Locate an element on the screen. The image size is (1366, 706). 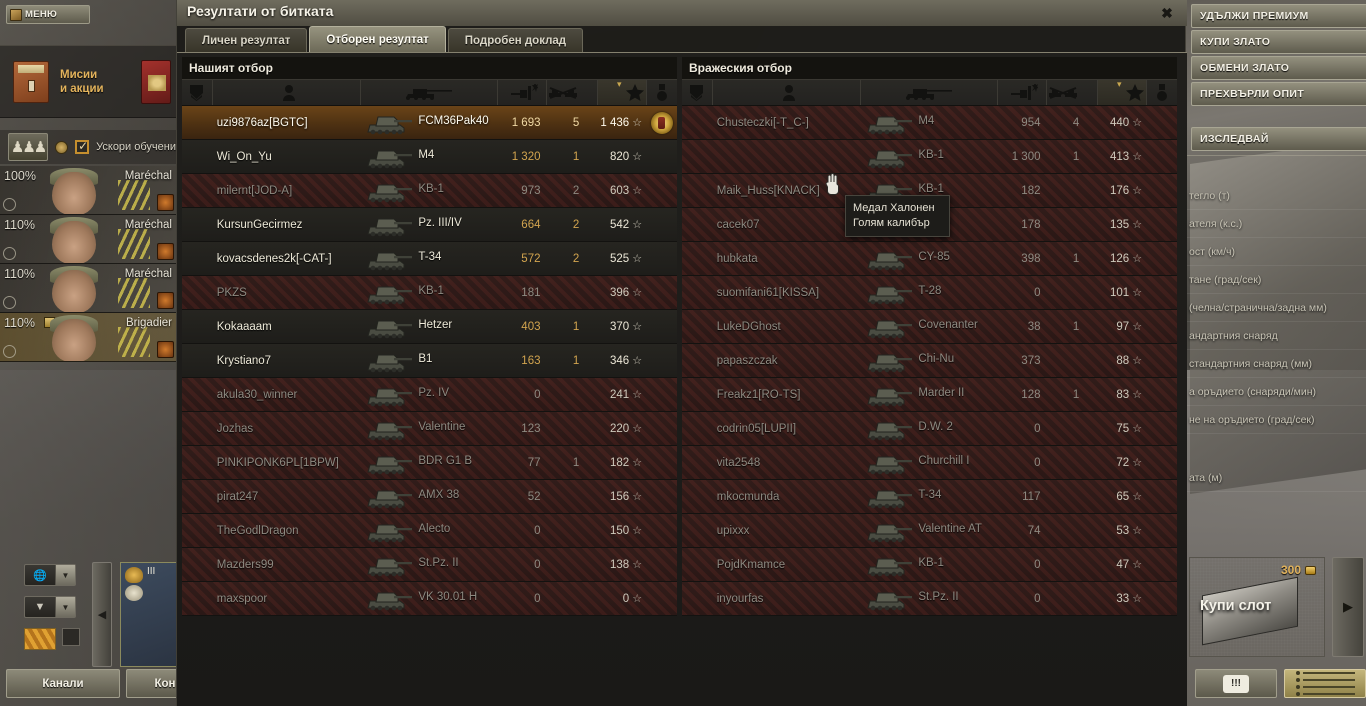
vehicle-cell: T-28 is located at coordinates (930, 292).